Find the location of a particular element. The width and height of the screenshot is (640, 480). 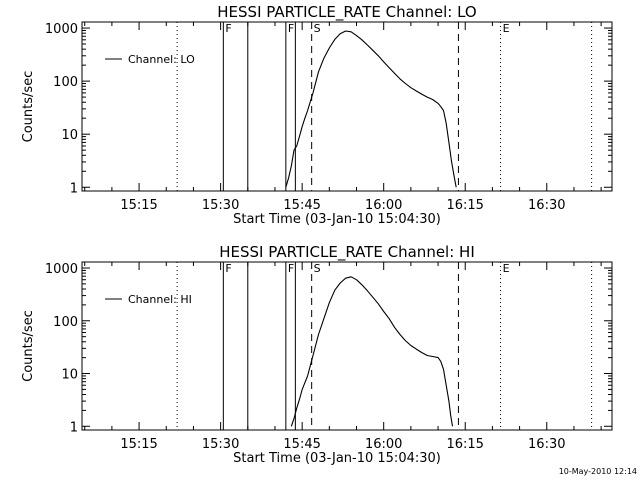

legend: Channel: LO is located at coordinates (150, 59).